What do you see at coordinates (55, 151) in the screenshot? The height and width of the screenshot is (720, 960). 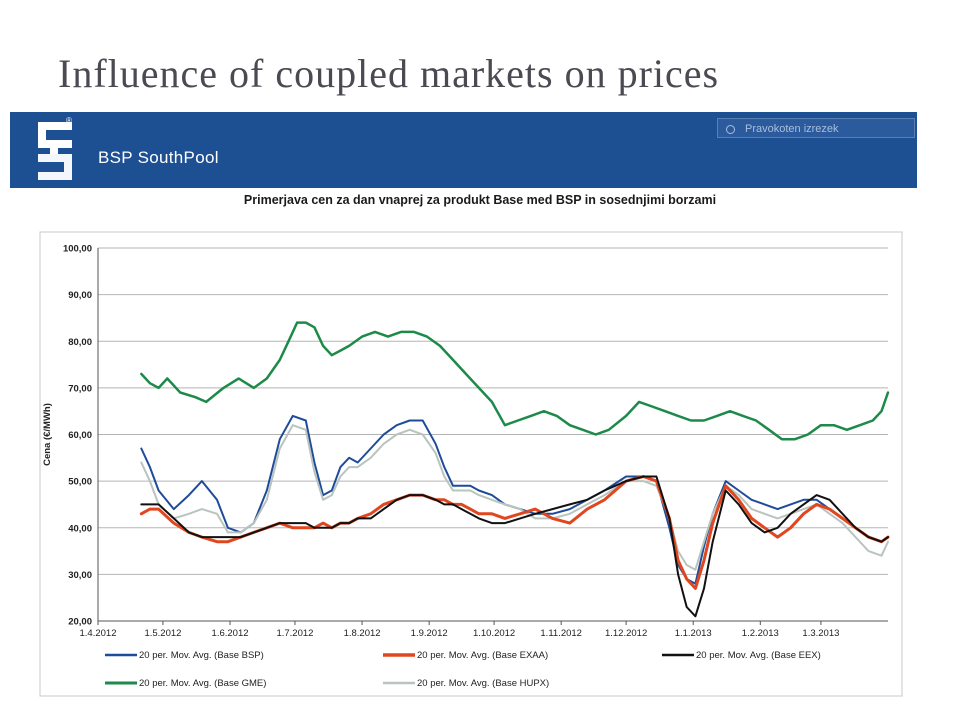 I see `bsp-logo-icon` at bounding box center [55, 151].